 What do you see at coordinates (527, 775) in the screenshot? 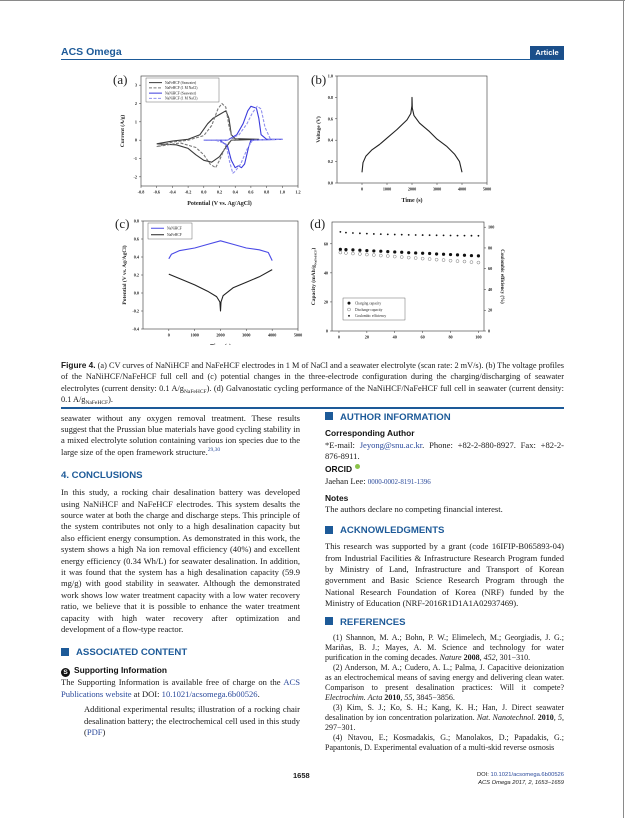
I see `footer-doi-link: 10.1021/acsomega.6b00526` at bounding box center [527, 775].